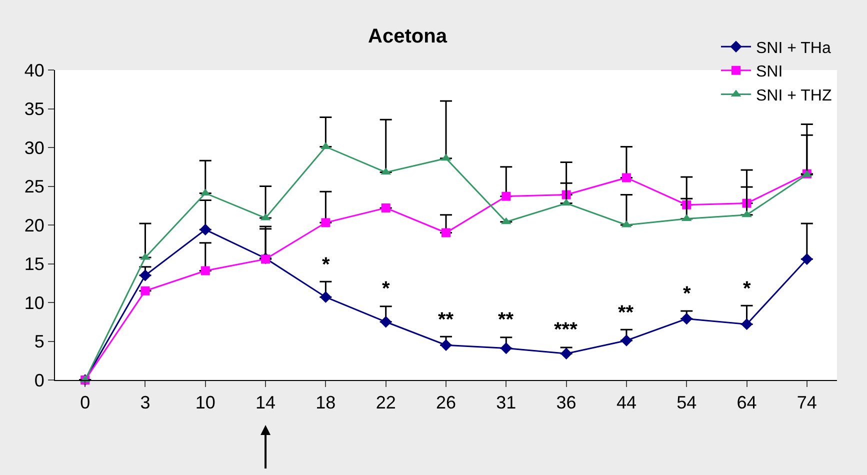 This screenshot has width=867, height=475. What do you see at coordinates (34, 302) in the screenshot?
I see `y-tick-label: 10` at bounding box center [34, 302].